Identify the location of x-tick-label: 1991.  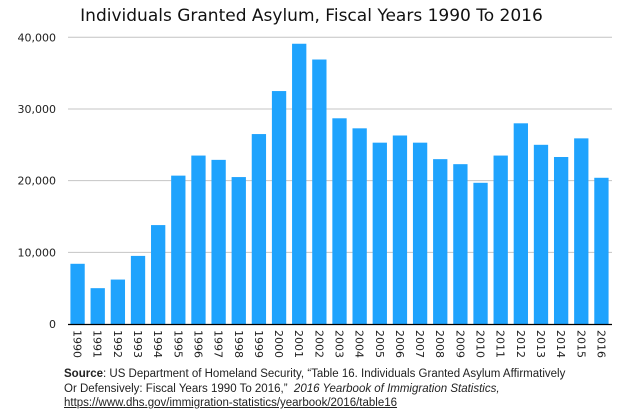
(97, 344).